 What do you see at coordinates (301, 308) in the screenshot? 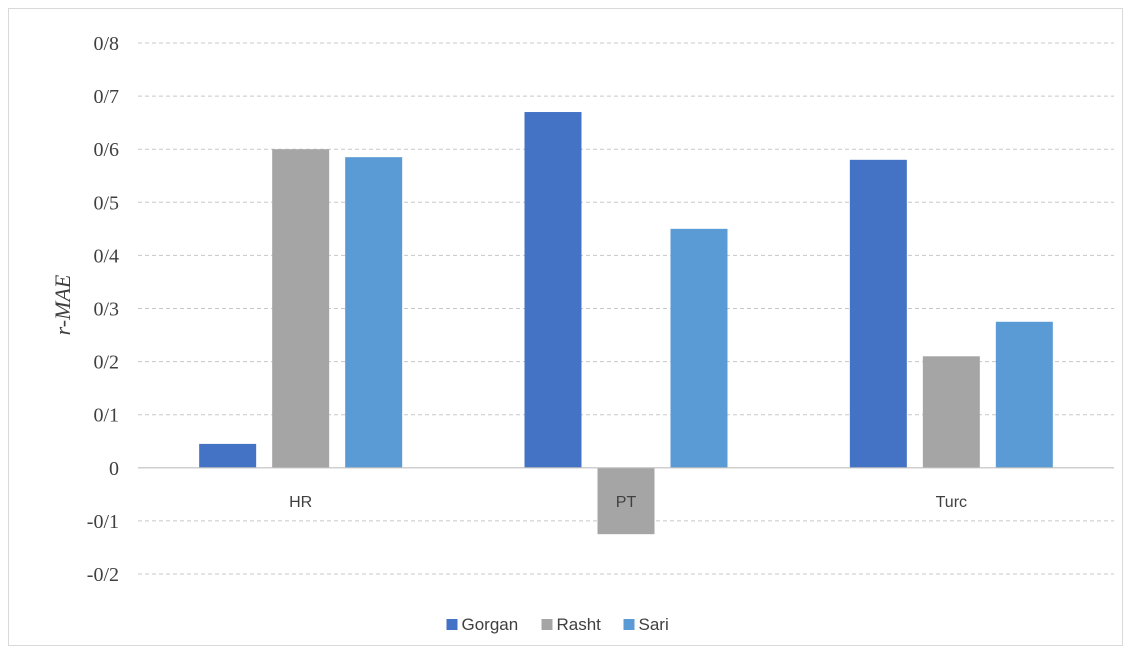
I see `bar-rasht-hr` at bounding box center [301, 308].